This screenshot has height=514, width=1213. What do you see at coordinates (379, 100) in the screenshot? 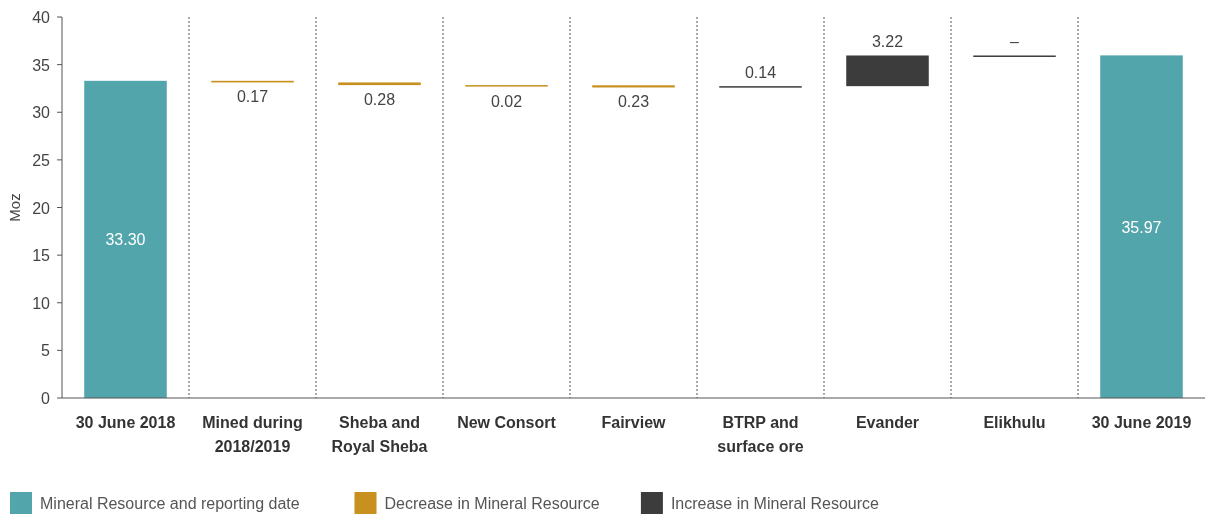
I see `data-label: 0.28` at bounding box center [379, 100].